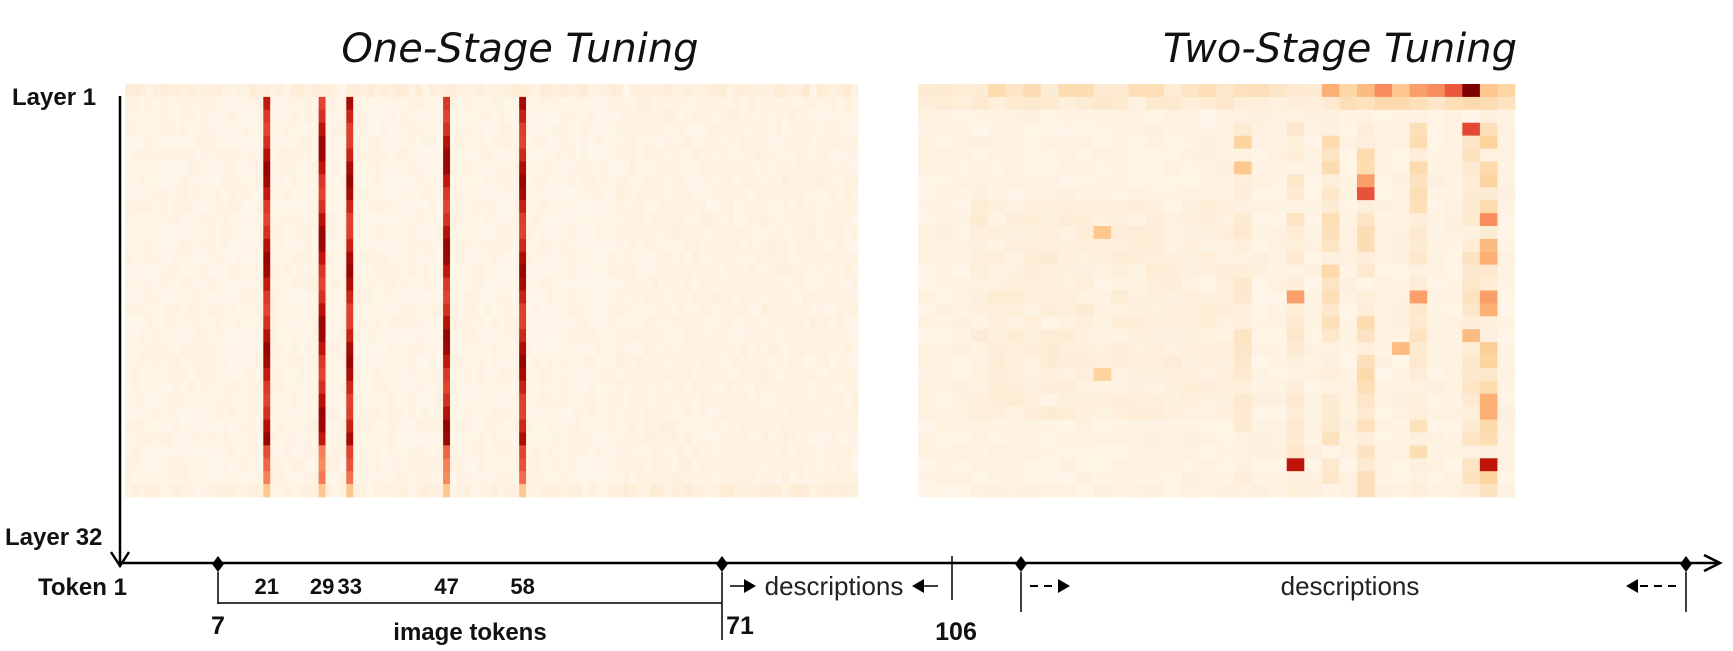  Describe the element at coordinates (53, 537) in the screenshot. I see `layer-32-label: Layer 32` at that location.